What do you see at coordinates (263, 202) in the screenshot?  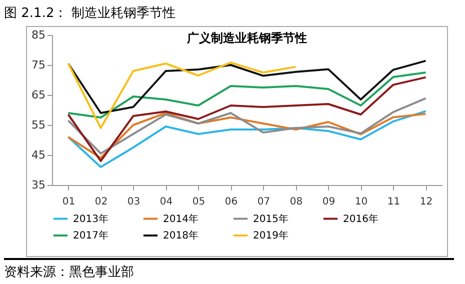 I see `x-tick-label: 07` at bounding box center [263, 202].